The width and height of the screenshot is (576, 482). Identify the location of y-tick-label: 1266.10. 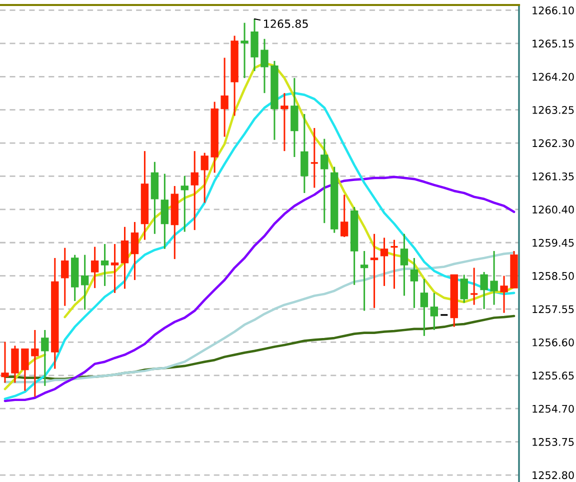
(553, 10).